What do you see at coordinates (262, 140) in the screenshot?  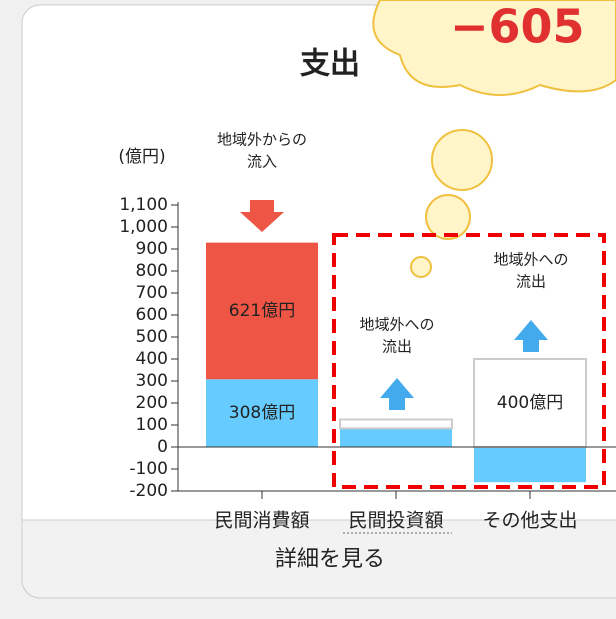 I see `annotation: 地域外からの` at bounding box center [262, 140].